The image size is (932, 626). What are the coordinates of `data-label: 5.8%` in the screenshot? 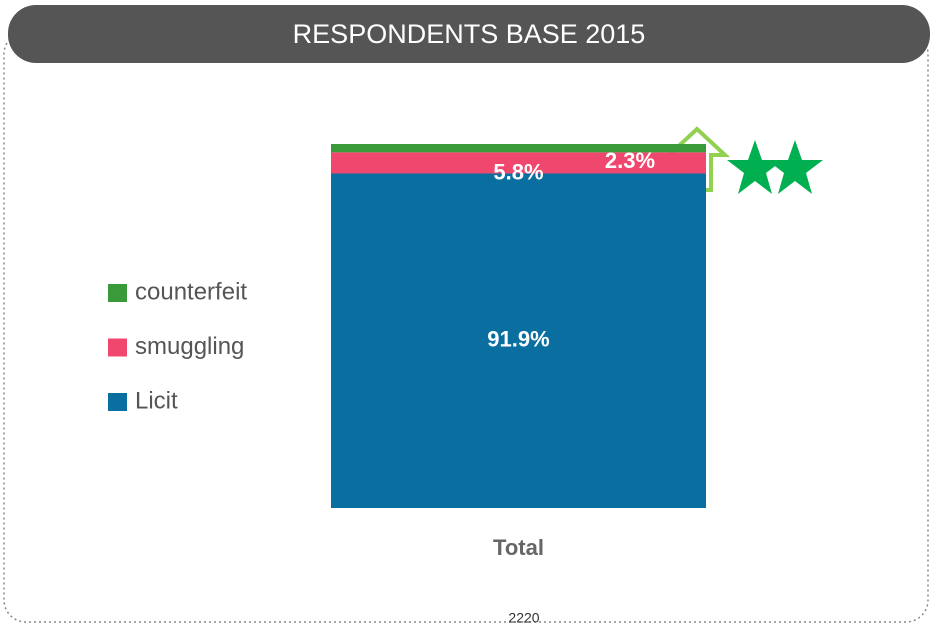 It's located at (518, 171).